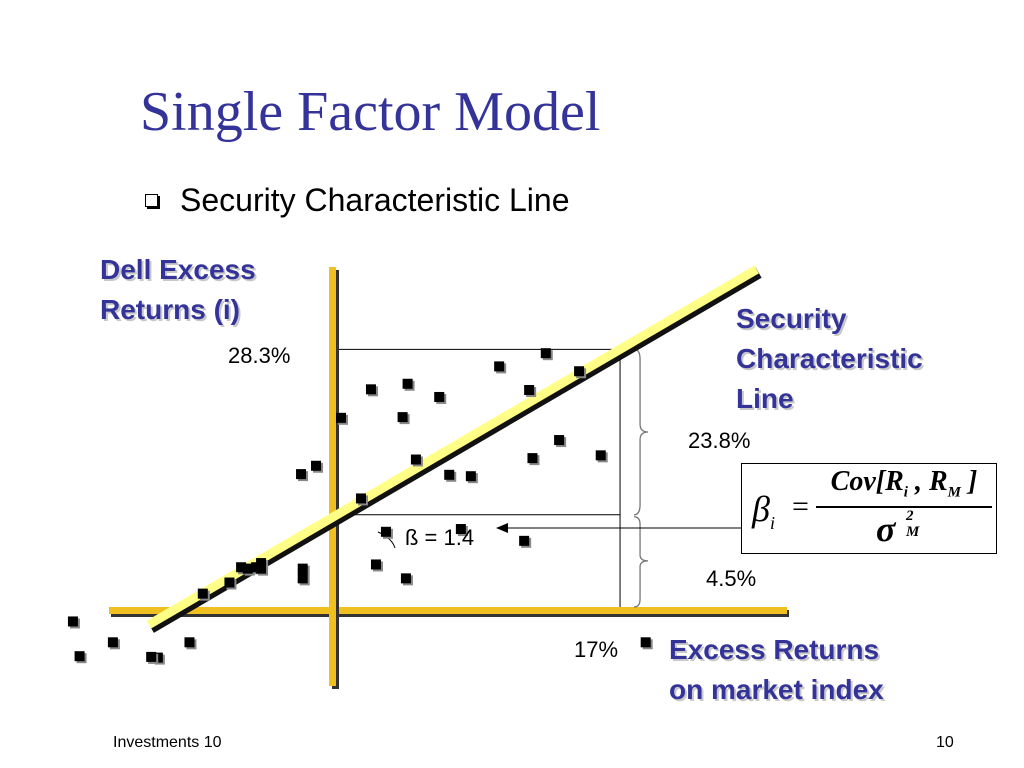 This screenshot has width=1024, height=768. Describe the element at coordinates (440, 537) in the screenshot. I see `beta-label: ß = 1.4` at that location.